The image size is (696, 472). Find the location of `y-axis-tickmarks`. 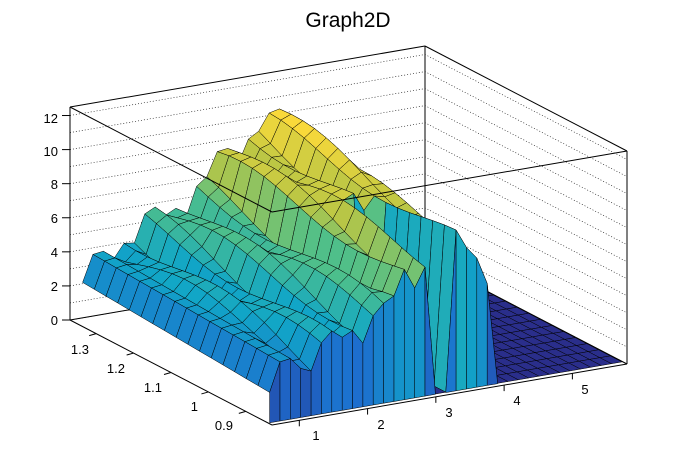

y-axis-tickmarks is located at coordinates (167, 373).